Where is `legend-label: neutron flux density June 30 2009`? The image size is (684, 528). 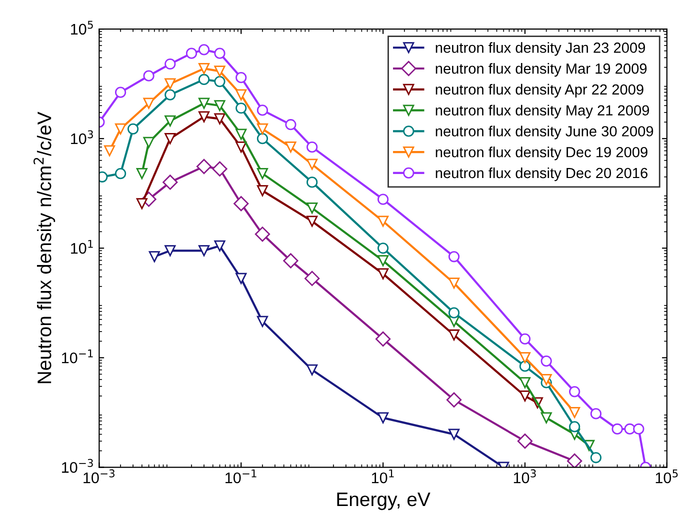 legend-label: neutron flux density June 30 2009 is located at coordinates (545, 133).